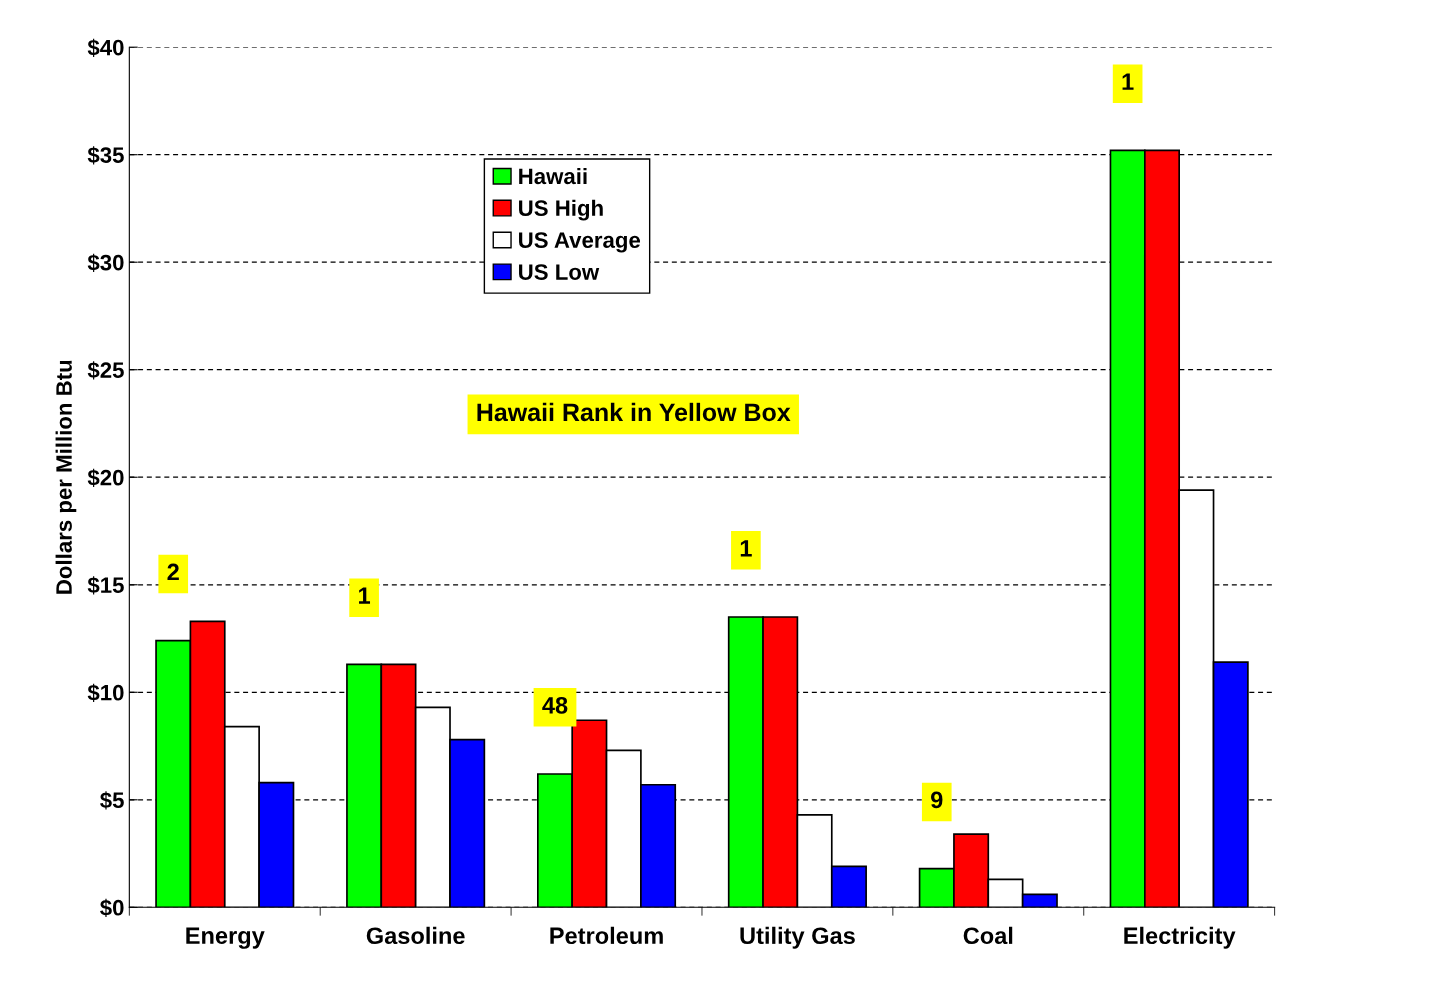 The image size is (1437, 983). Describe the element at coordinates (415, 935) in the screenshot. I see `x-tick-label: Gasoline` at that location.